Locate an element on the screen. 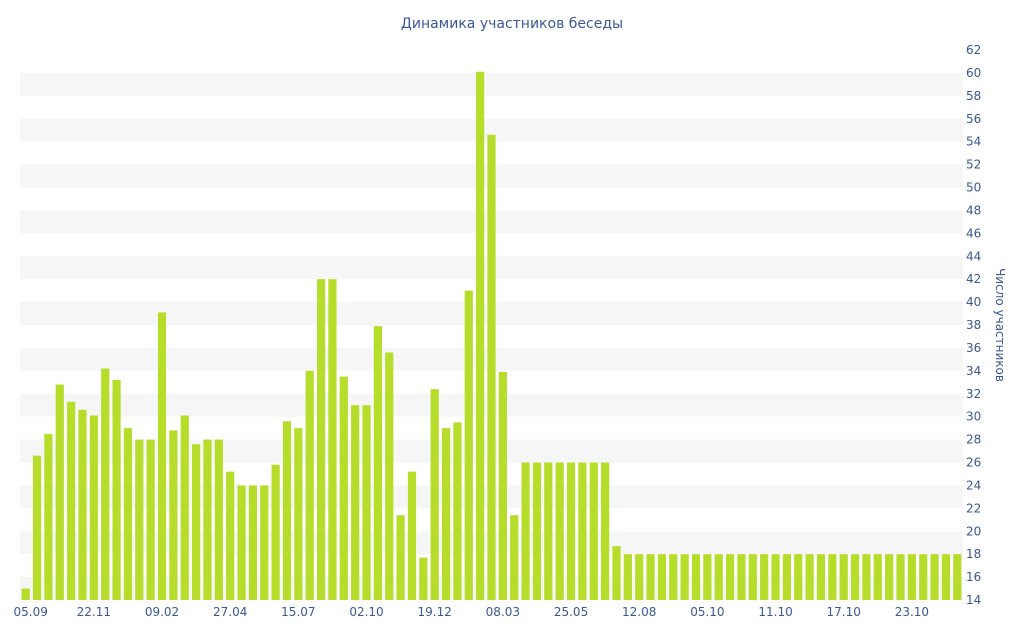 The height and width of the screenshot is (640, 1024). y-tick-label: 44 is located at coordinates (973, 256).